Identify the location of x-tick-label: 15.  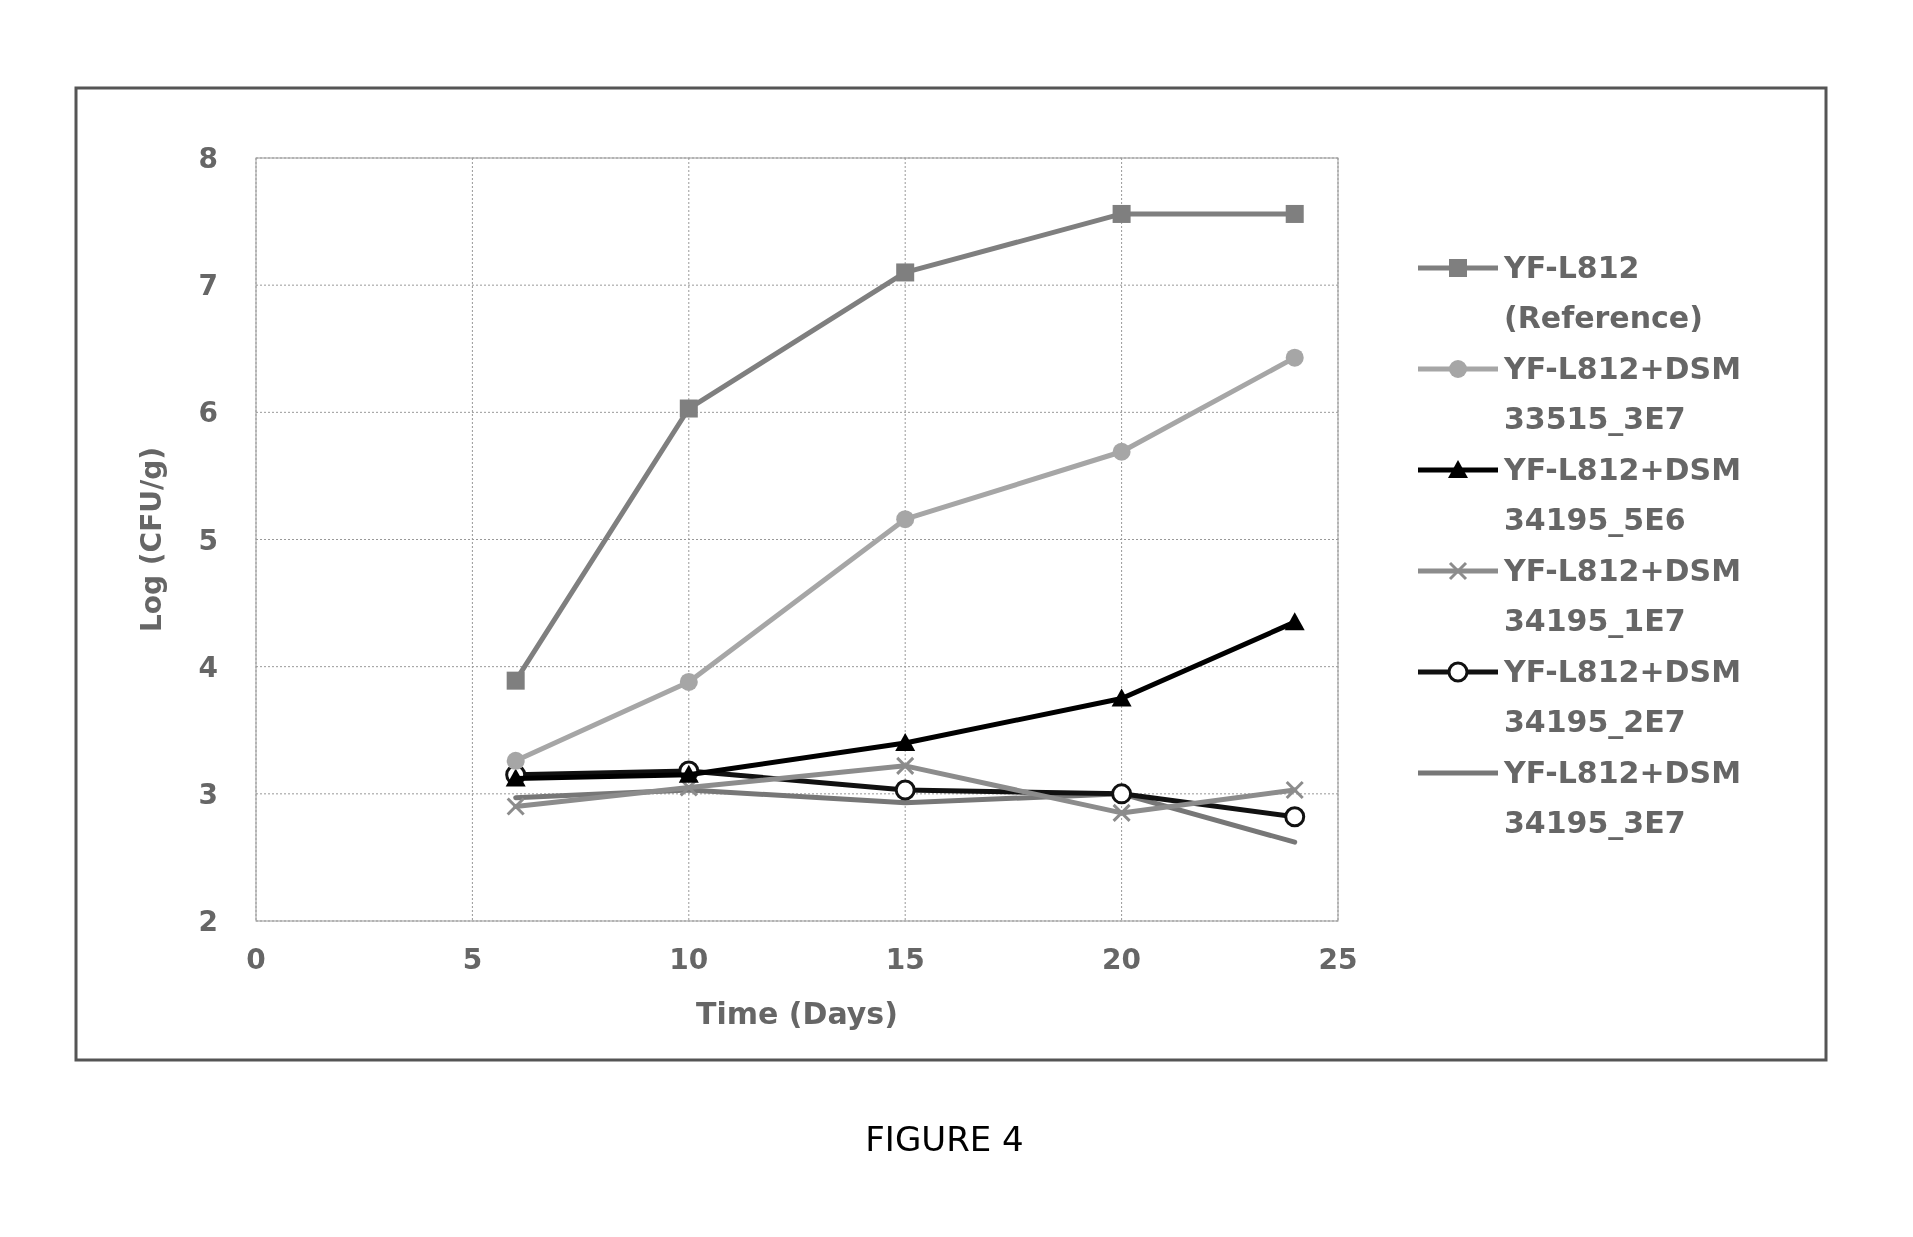
(905, 959).